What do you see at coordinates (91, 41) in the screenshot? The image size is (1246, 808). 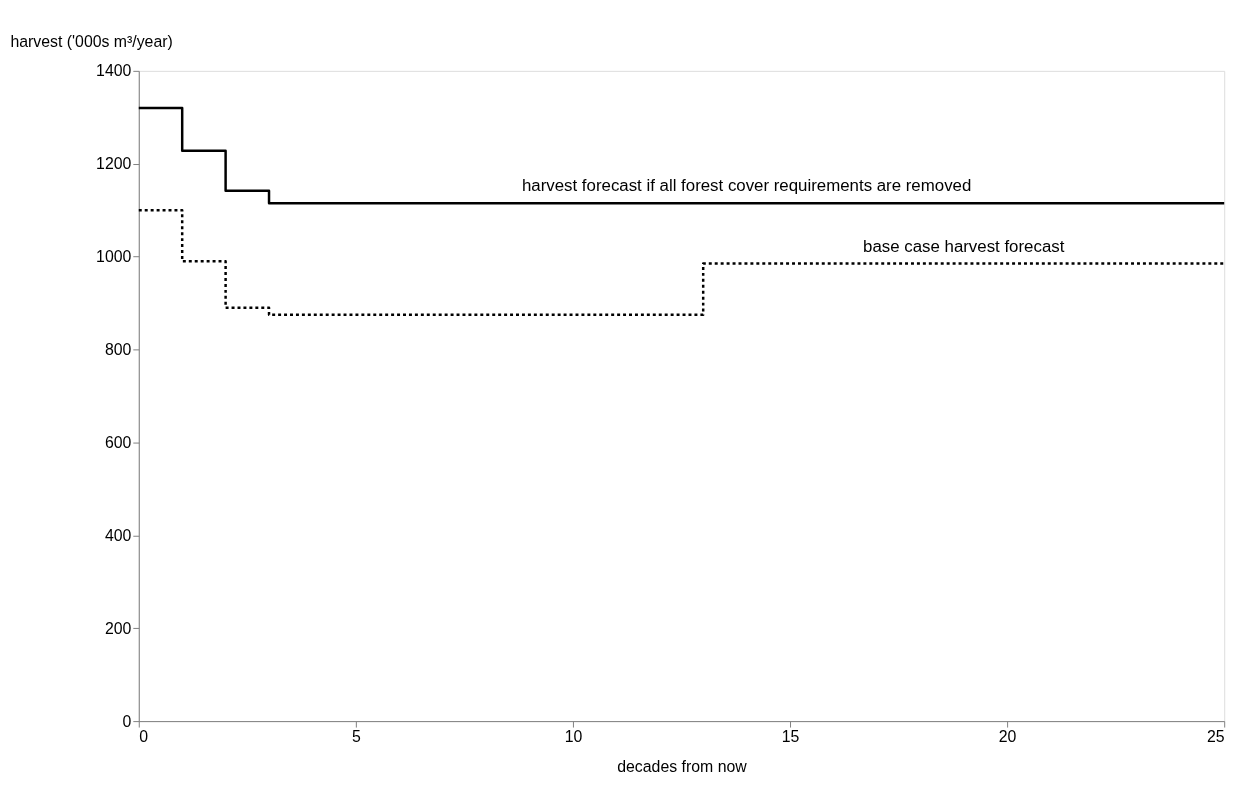 I see `y-axis-title: harvest ('000s m³/year)` at bounding box center [91, 41].